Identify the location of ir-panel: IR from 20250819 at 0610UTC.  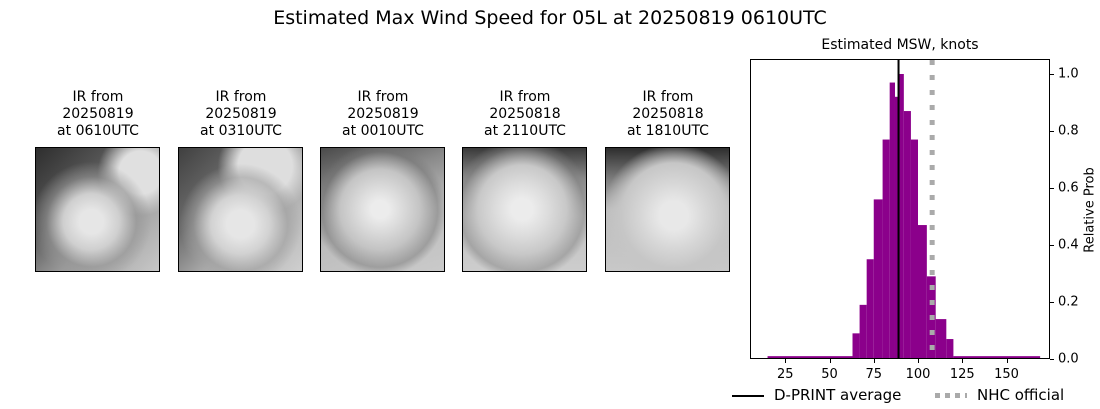
(98, 180).